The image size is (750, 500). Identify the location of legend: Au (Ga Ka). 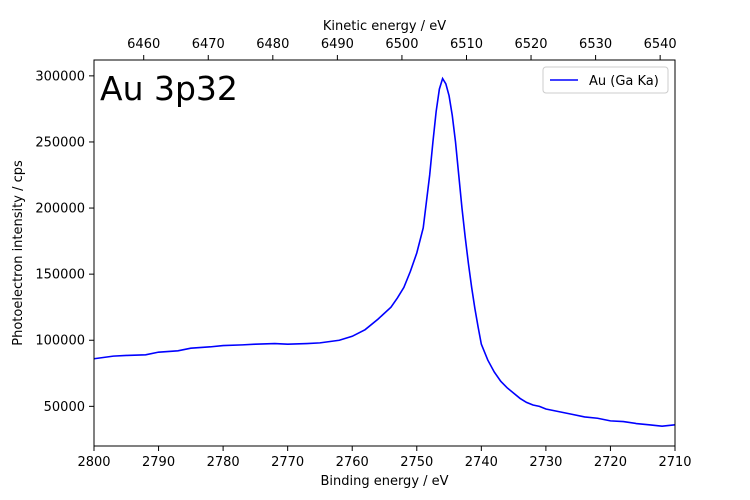
(605, 80).